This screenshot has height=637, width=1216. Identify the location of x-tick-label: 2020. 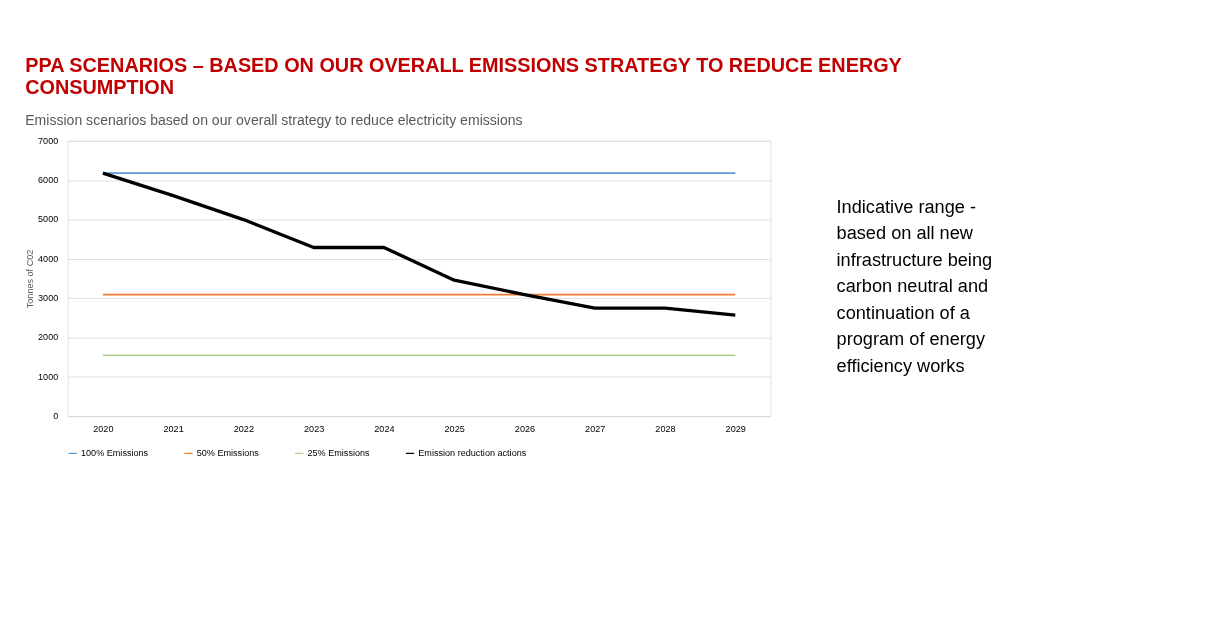
(103, 429).